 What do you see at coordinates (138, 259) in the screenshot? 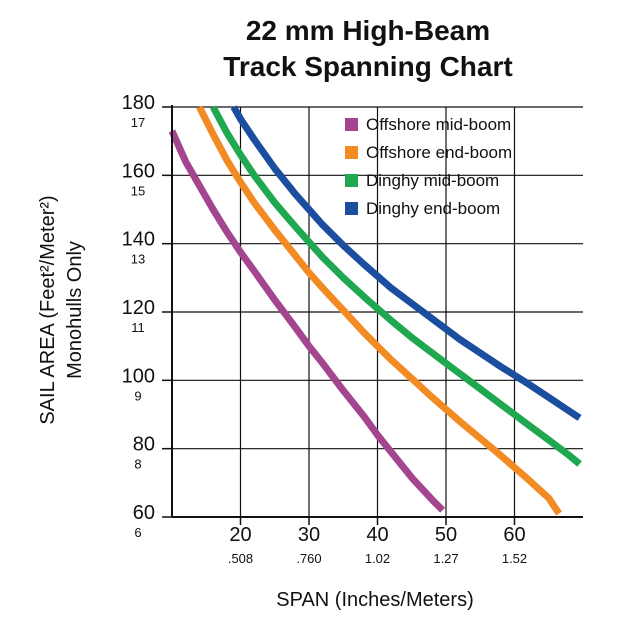
I see `y-tick-sublabel: 13` at bounding box center [138, 259].